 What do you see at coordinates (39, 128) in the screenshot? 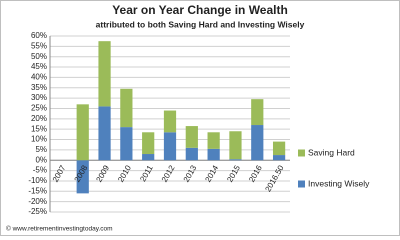
I see `y-tick-label: 15%` at bounding box center [39, 128].